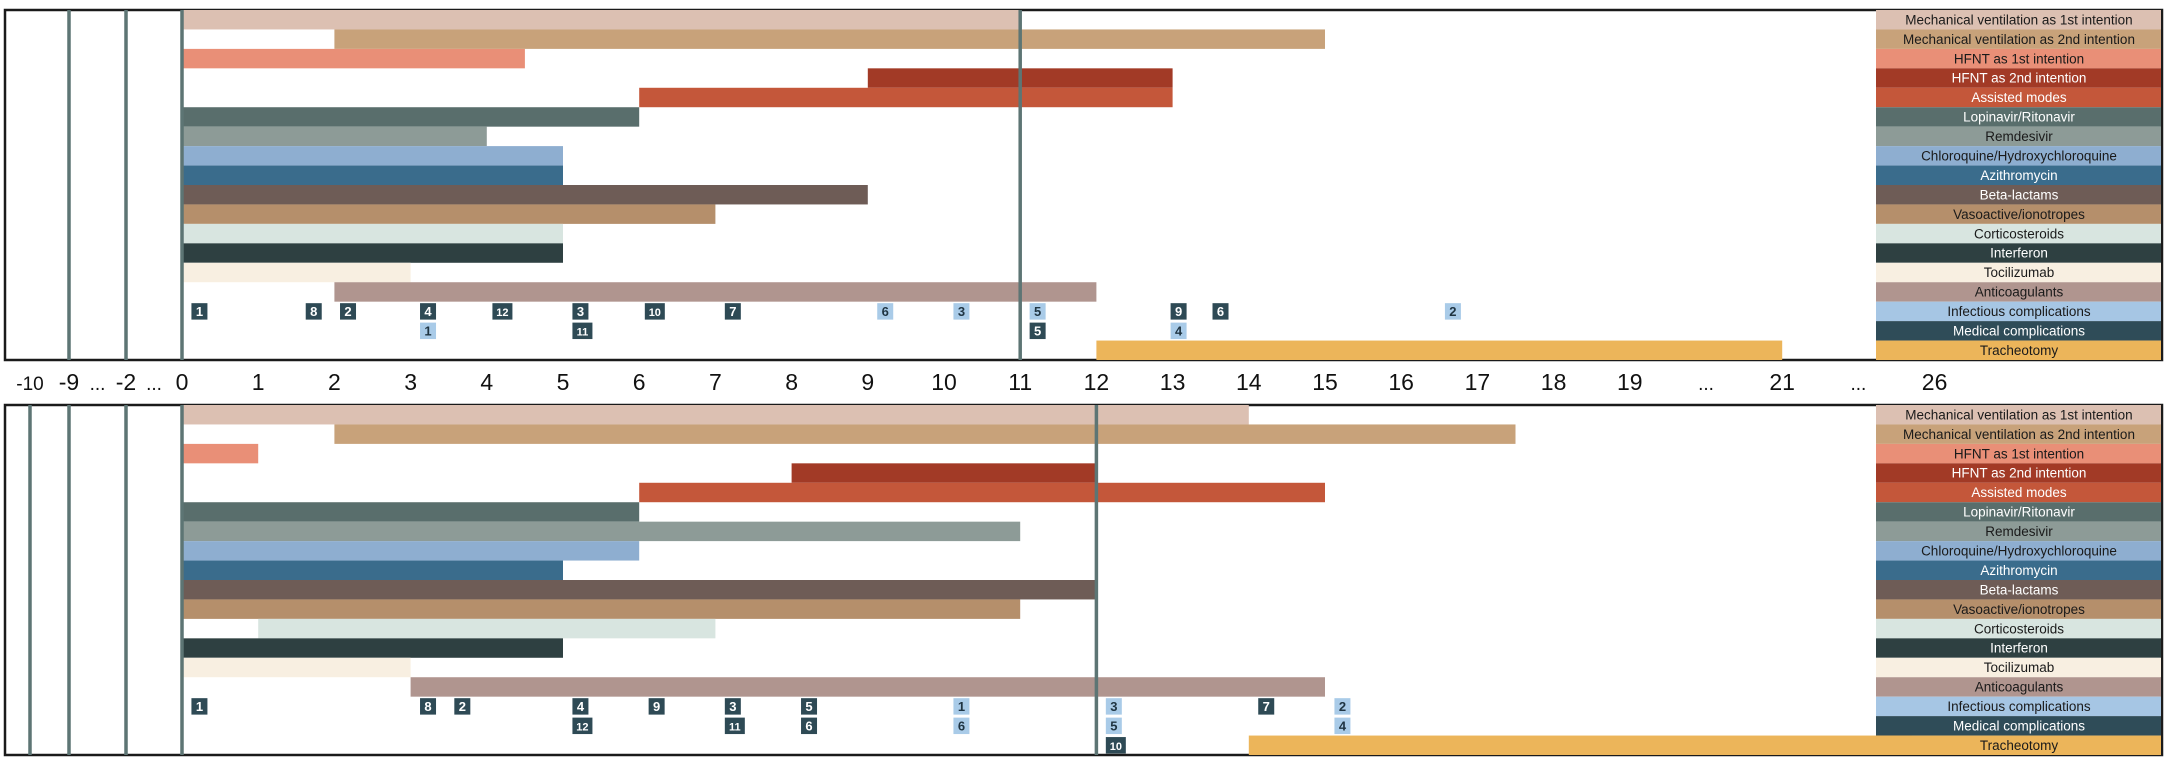 The image size is (2167, 777). I want to click on event-label: 8, so click(313, 311).